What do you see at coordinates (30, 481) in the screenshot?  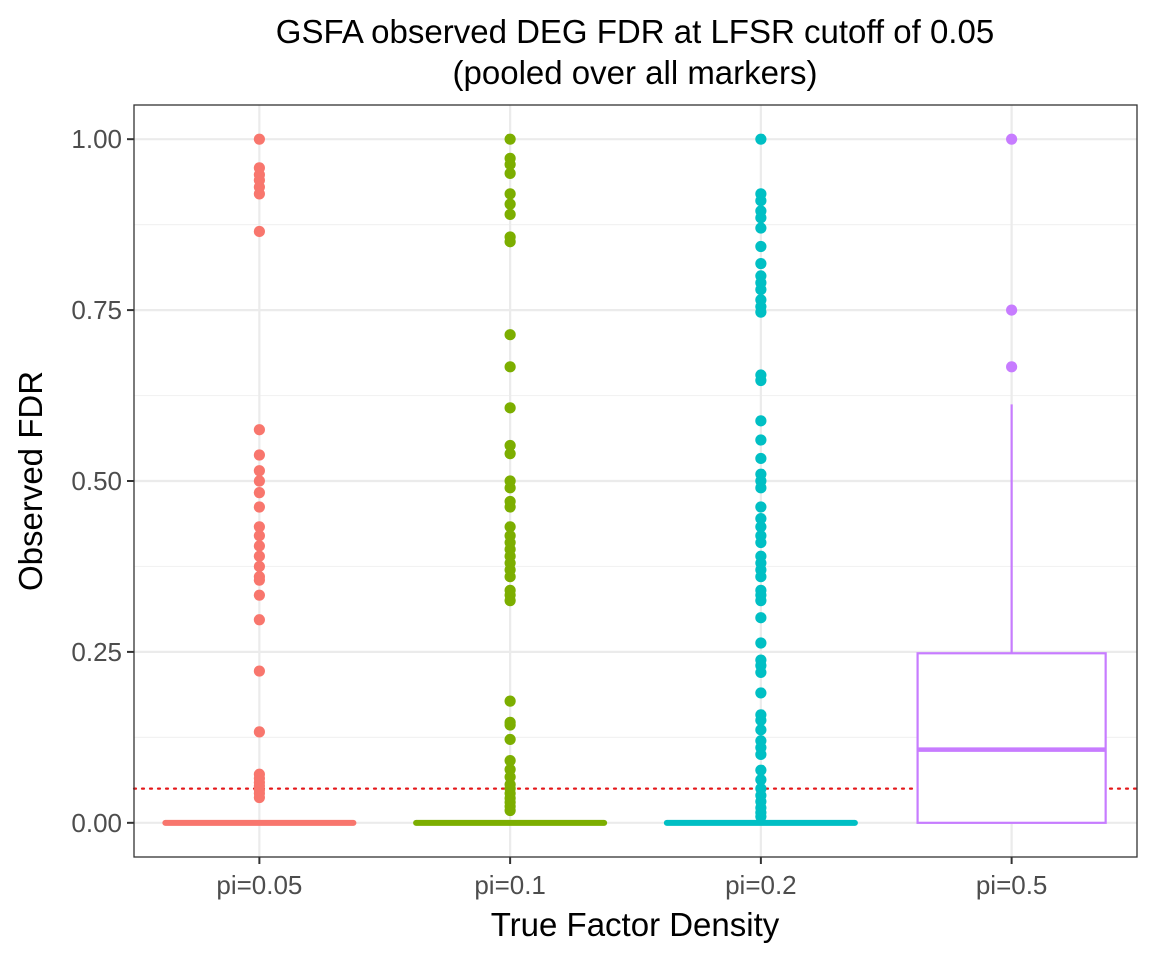 I see `y-axis-title: Observed FDR` at bounding box center [30, 481].